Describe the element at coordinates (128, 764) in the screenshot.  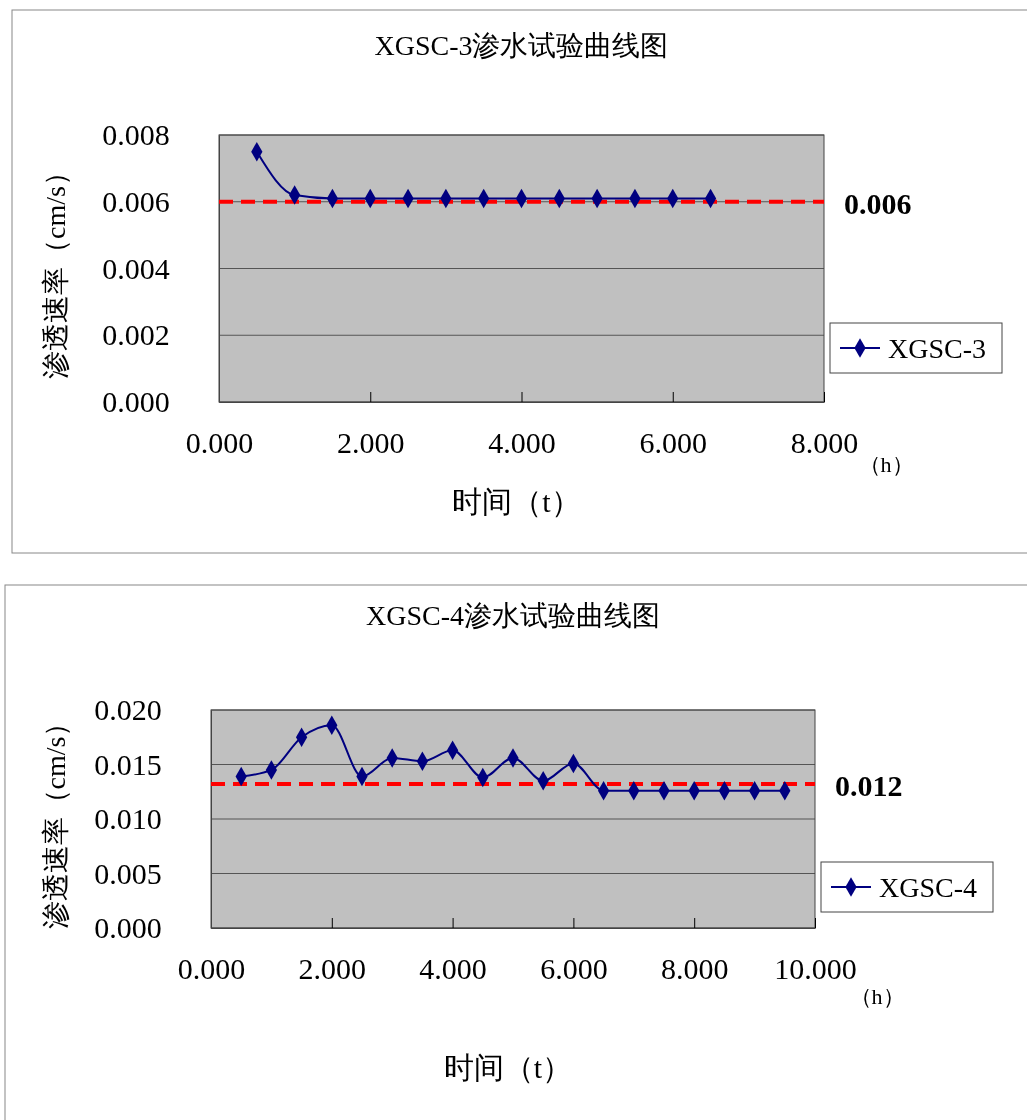
I see `y-tick-label: 0.015` at that location.